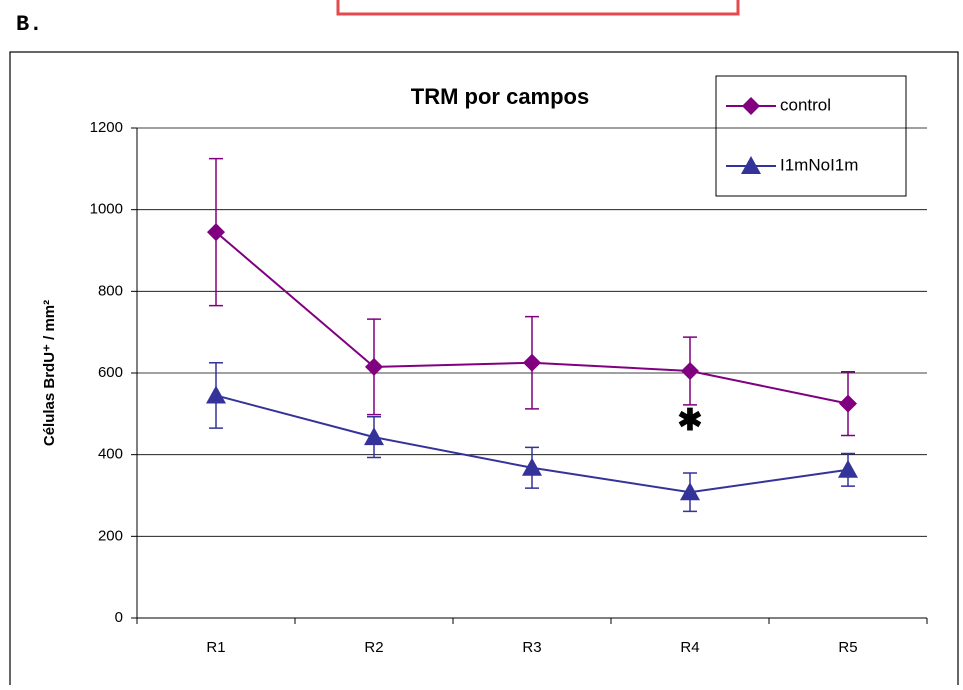 This screenshot has width=963, height=690. I want to click on legend, so click(811, 136).